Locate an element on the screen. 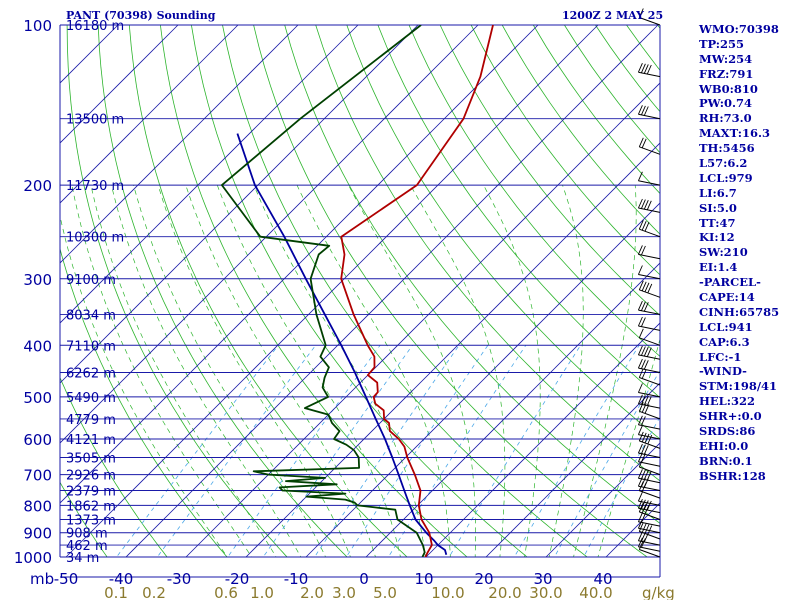 Image resolution: width=800 pixels, height=600 pixels. mixing-ratio-tick-label: 3.0 is located at coordinates (344, 592).